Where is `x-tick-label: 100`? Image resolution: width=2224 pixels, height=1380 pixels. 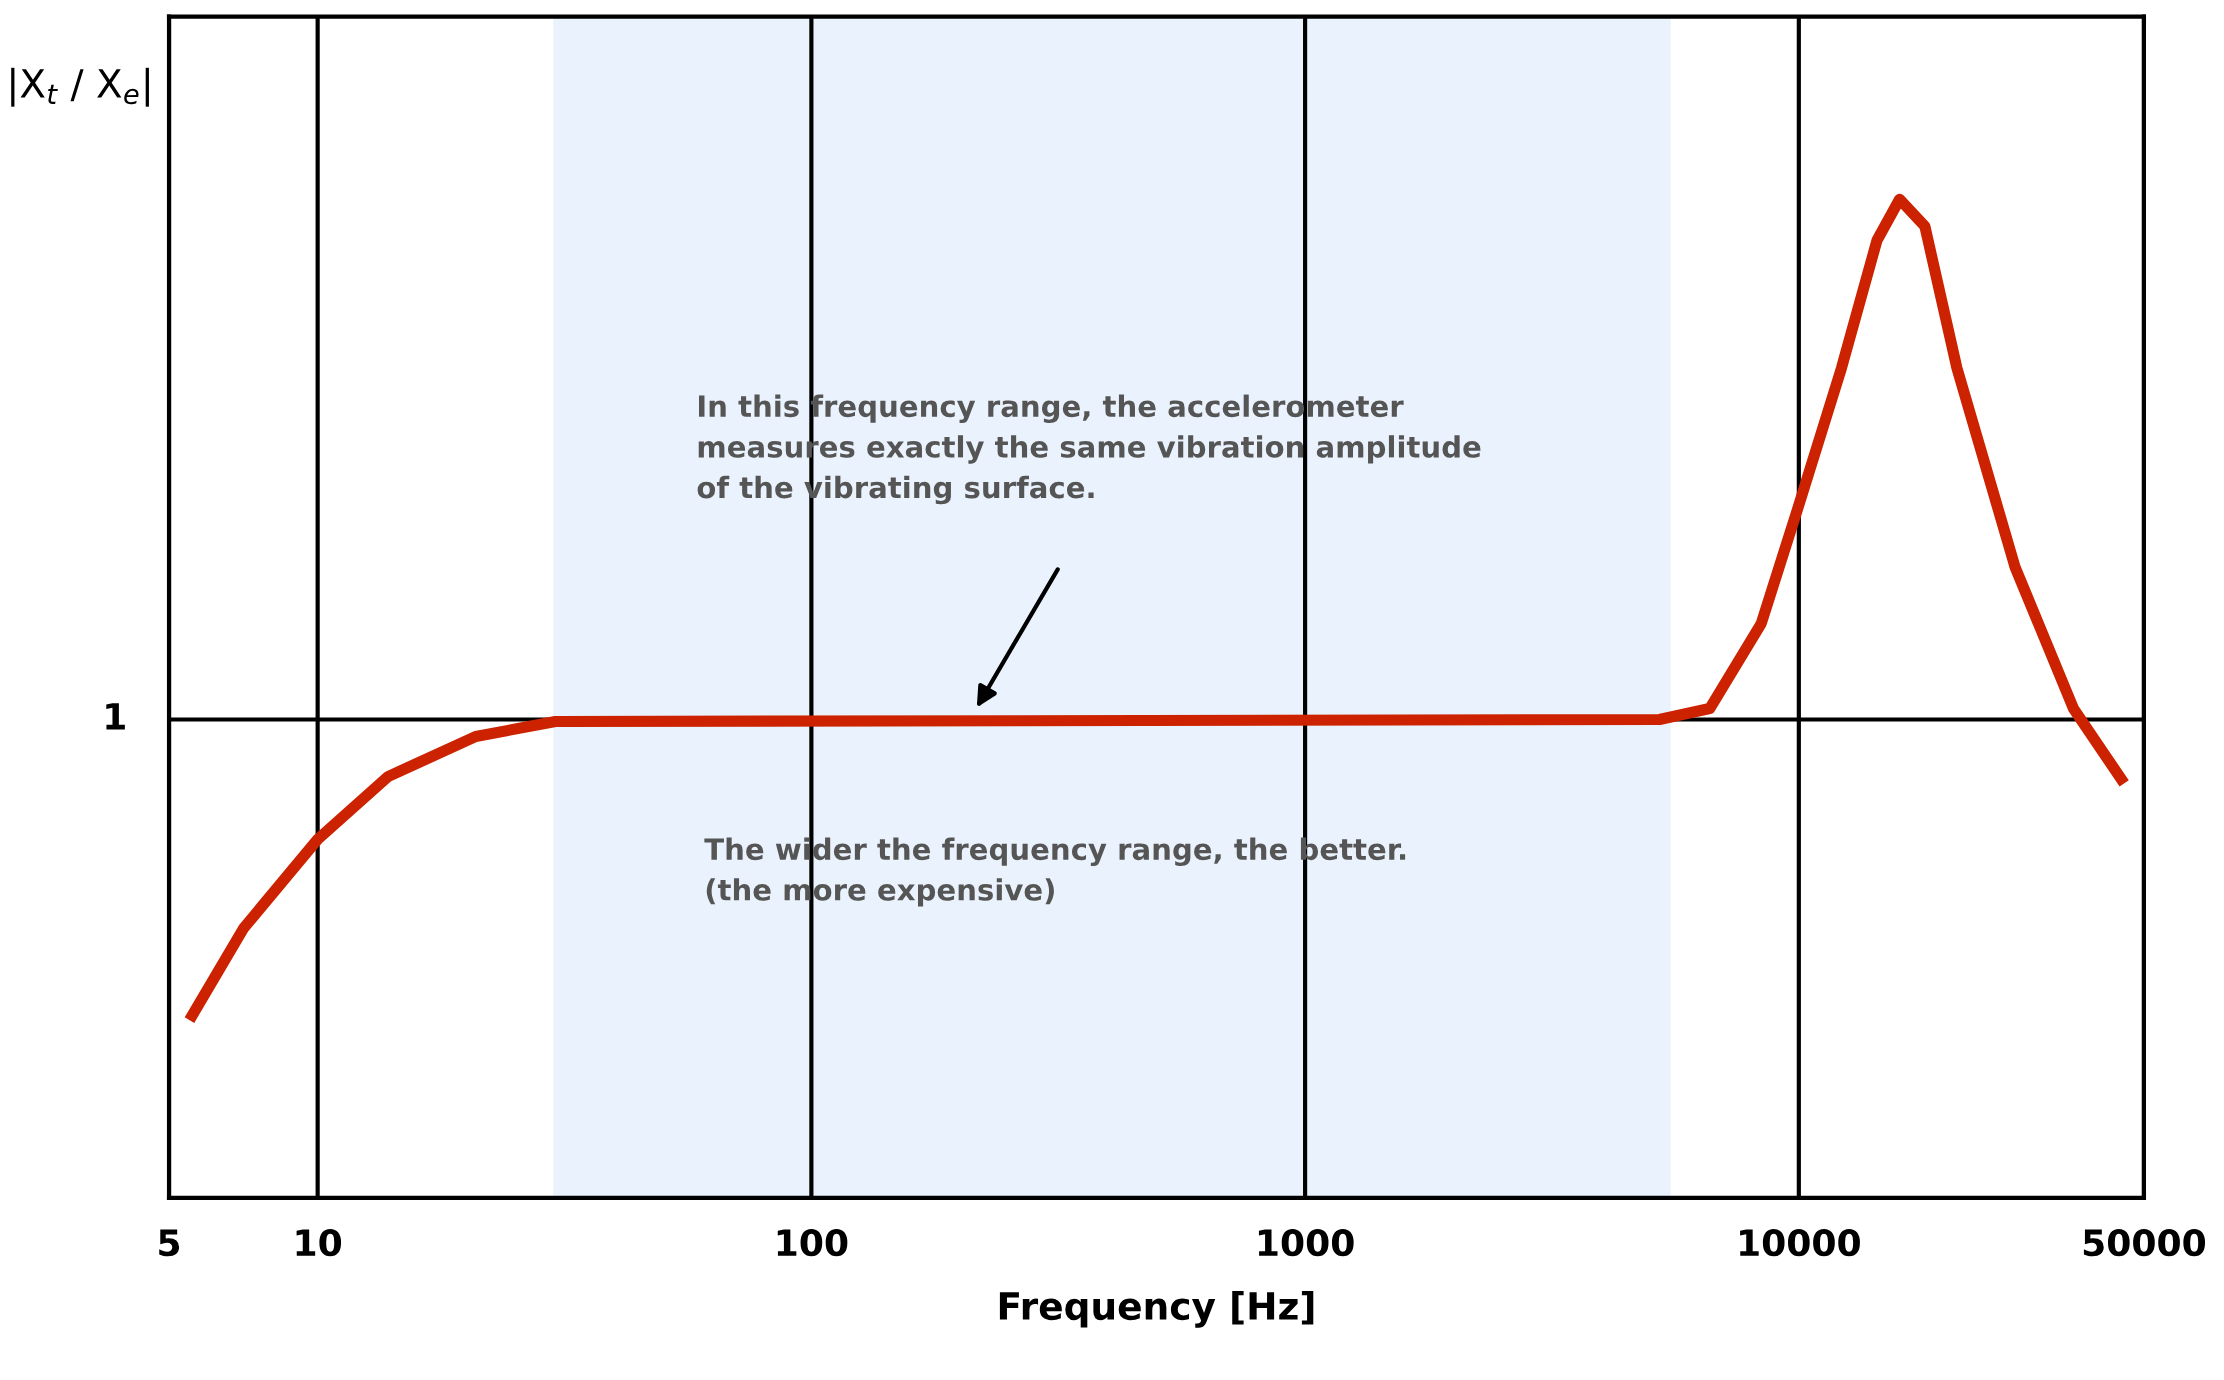 x-tick-label: 100 is located at coordinates (812, 1243).